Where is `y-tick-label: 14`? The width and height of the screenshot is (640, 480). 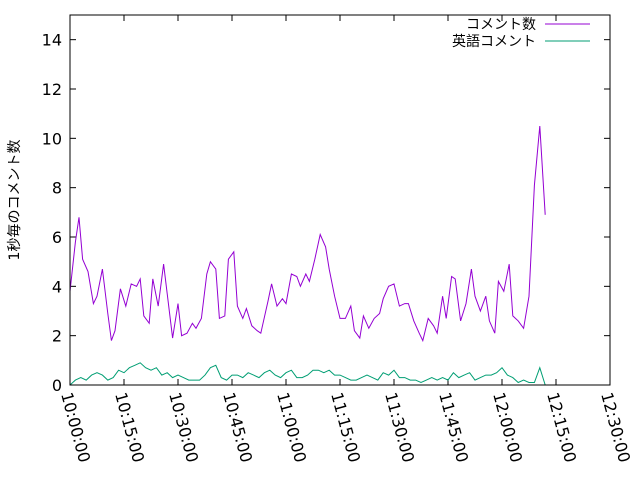 y-tick-label: 14 is located at coordinates (52, 40).